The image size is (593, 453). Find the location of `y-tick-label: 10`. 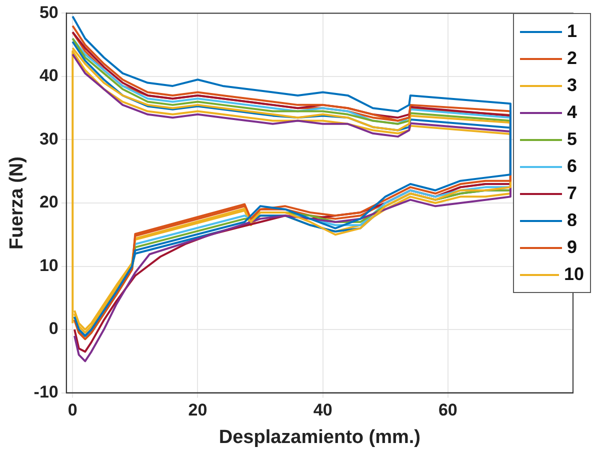

y-tick-label: 10 is located at coordinates (48, 265).